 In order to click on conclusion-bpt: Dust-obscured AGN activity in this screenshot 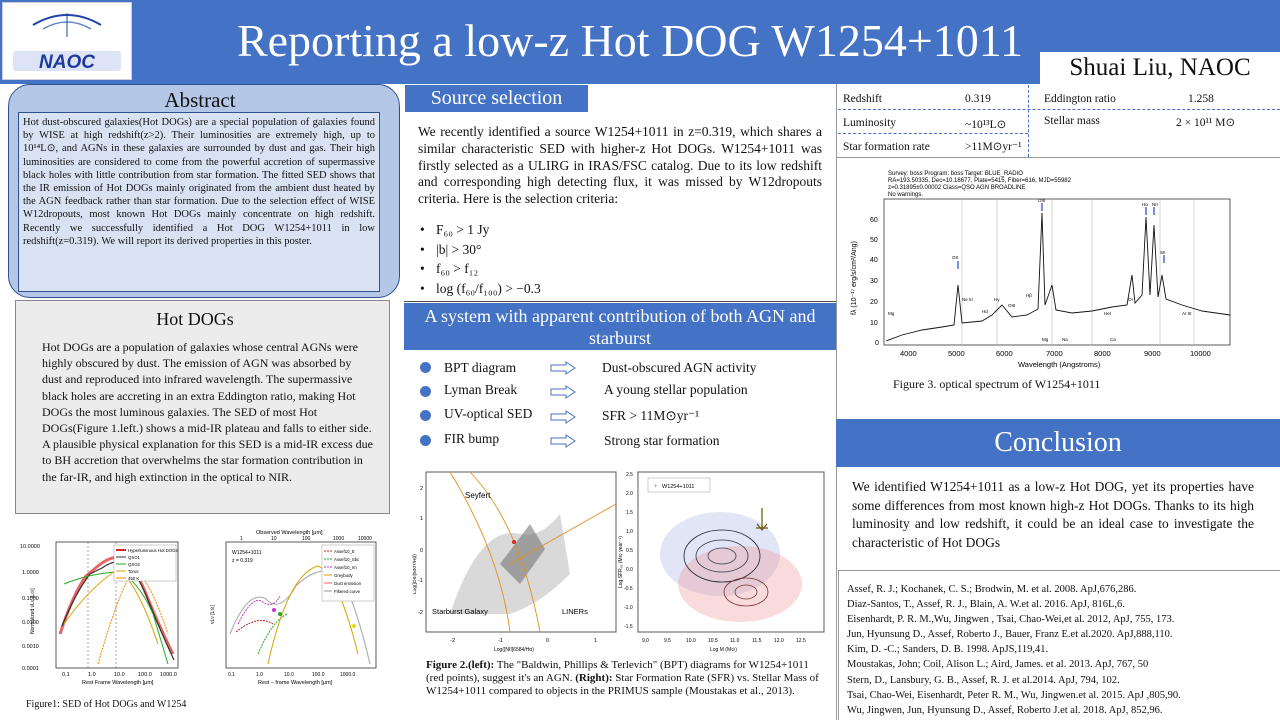, I will do `click(679, 367)`.